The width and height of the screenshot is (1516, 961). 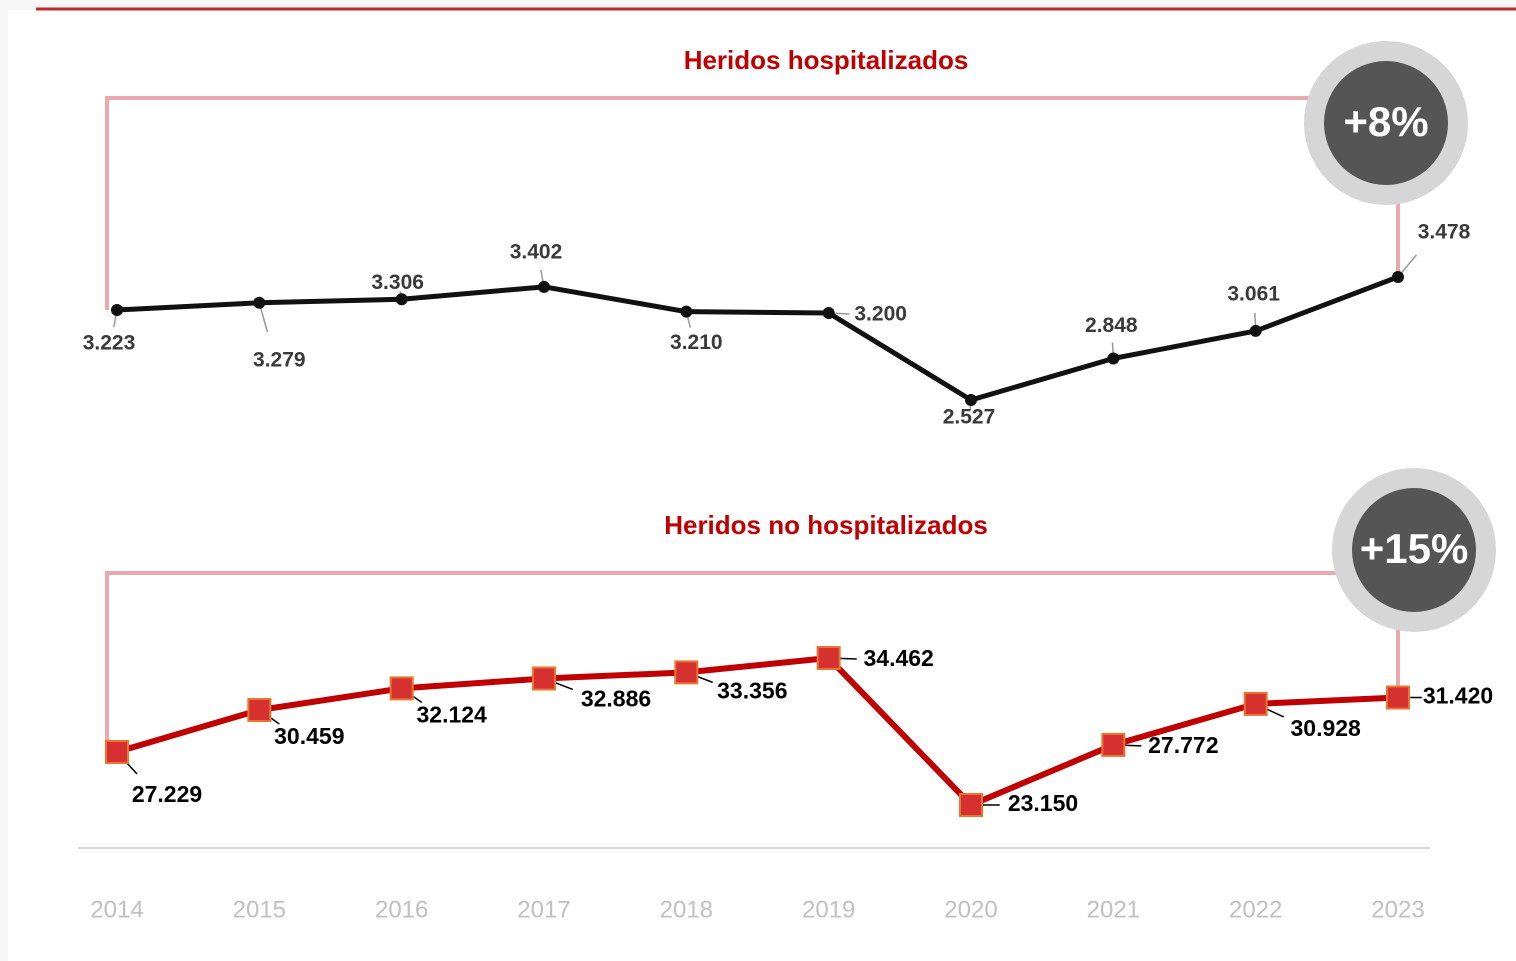 What do you see at coordinates (880, 314) in the screenshot?
I see `data-label: 3.200` at bounding box center [880, 314].